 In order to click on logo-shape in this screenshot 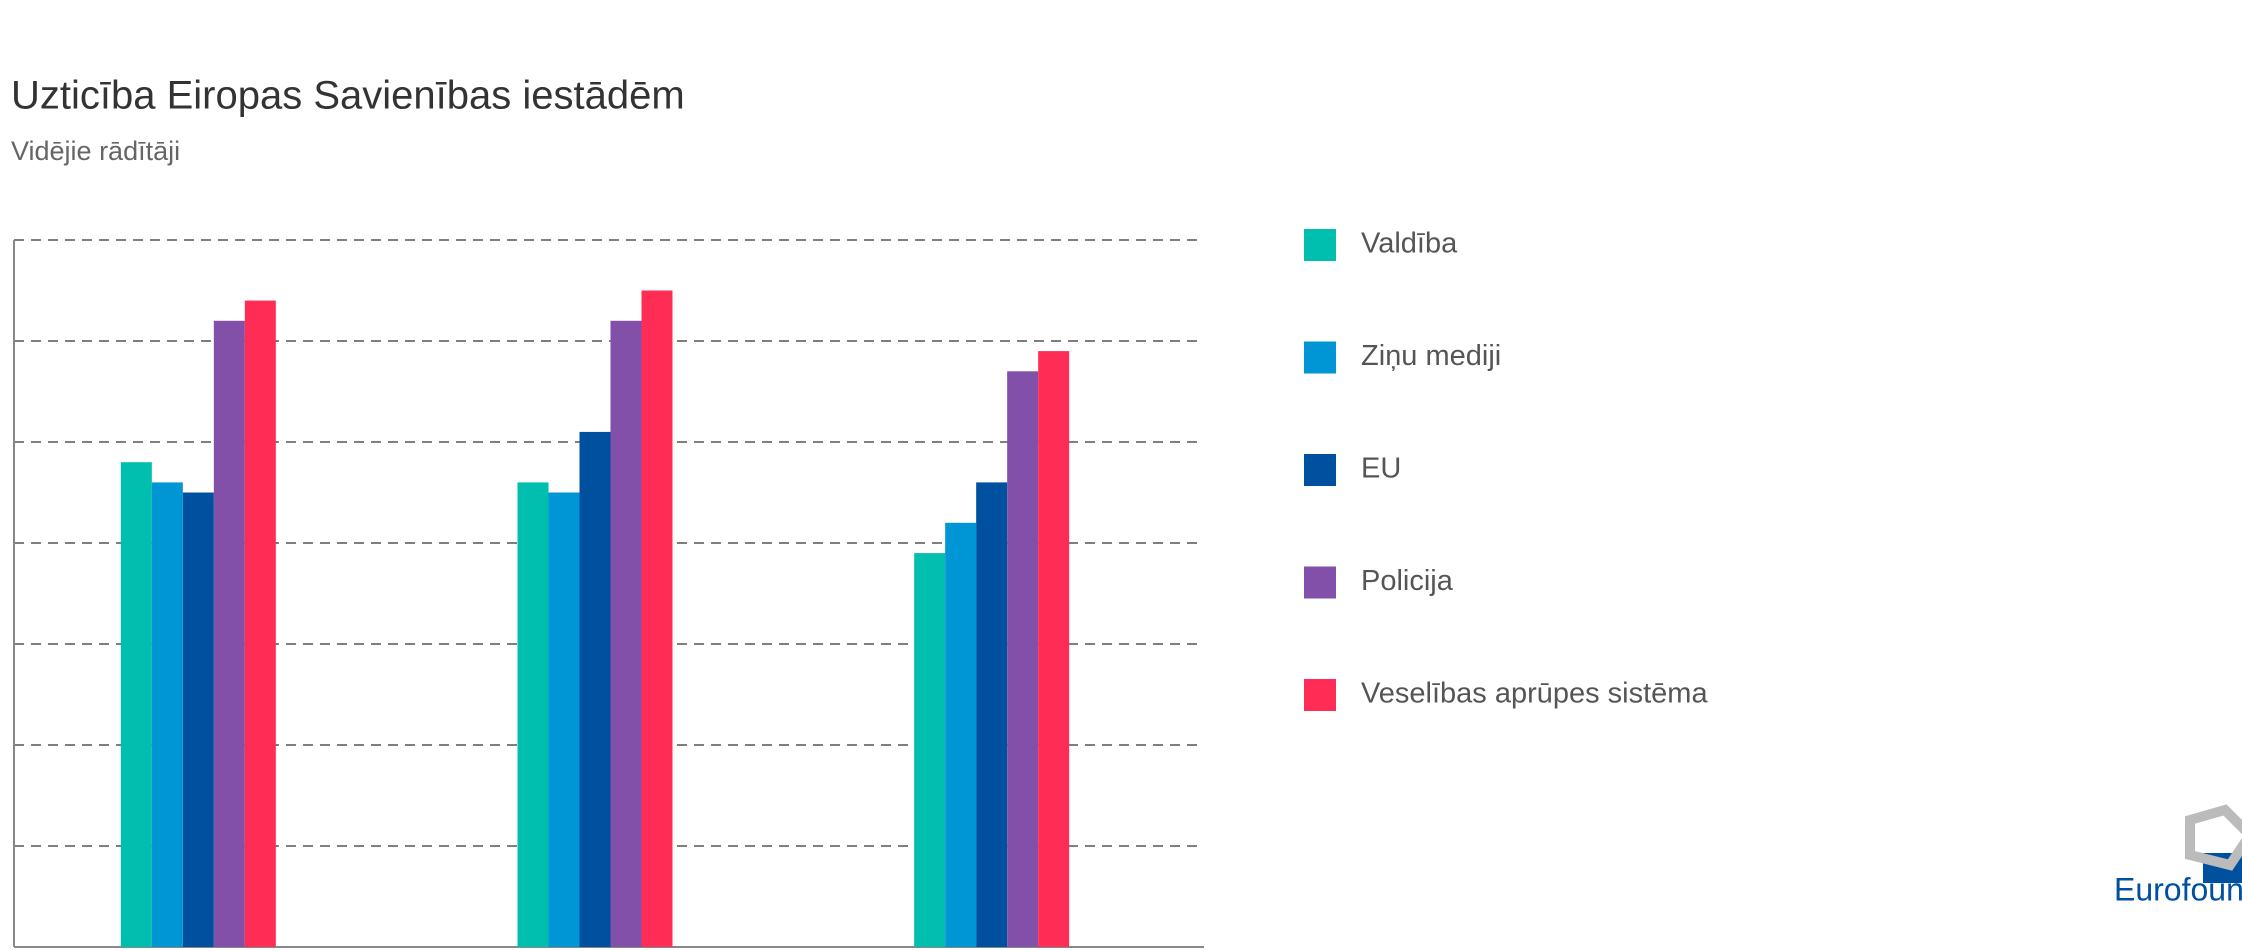, I will do `click(2213, 837)`.